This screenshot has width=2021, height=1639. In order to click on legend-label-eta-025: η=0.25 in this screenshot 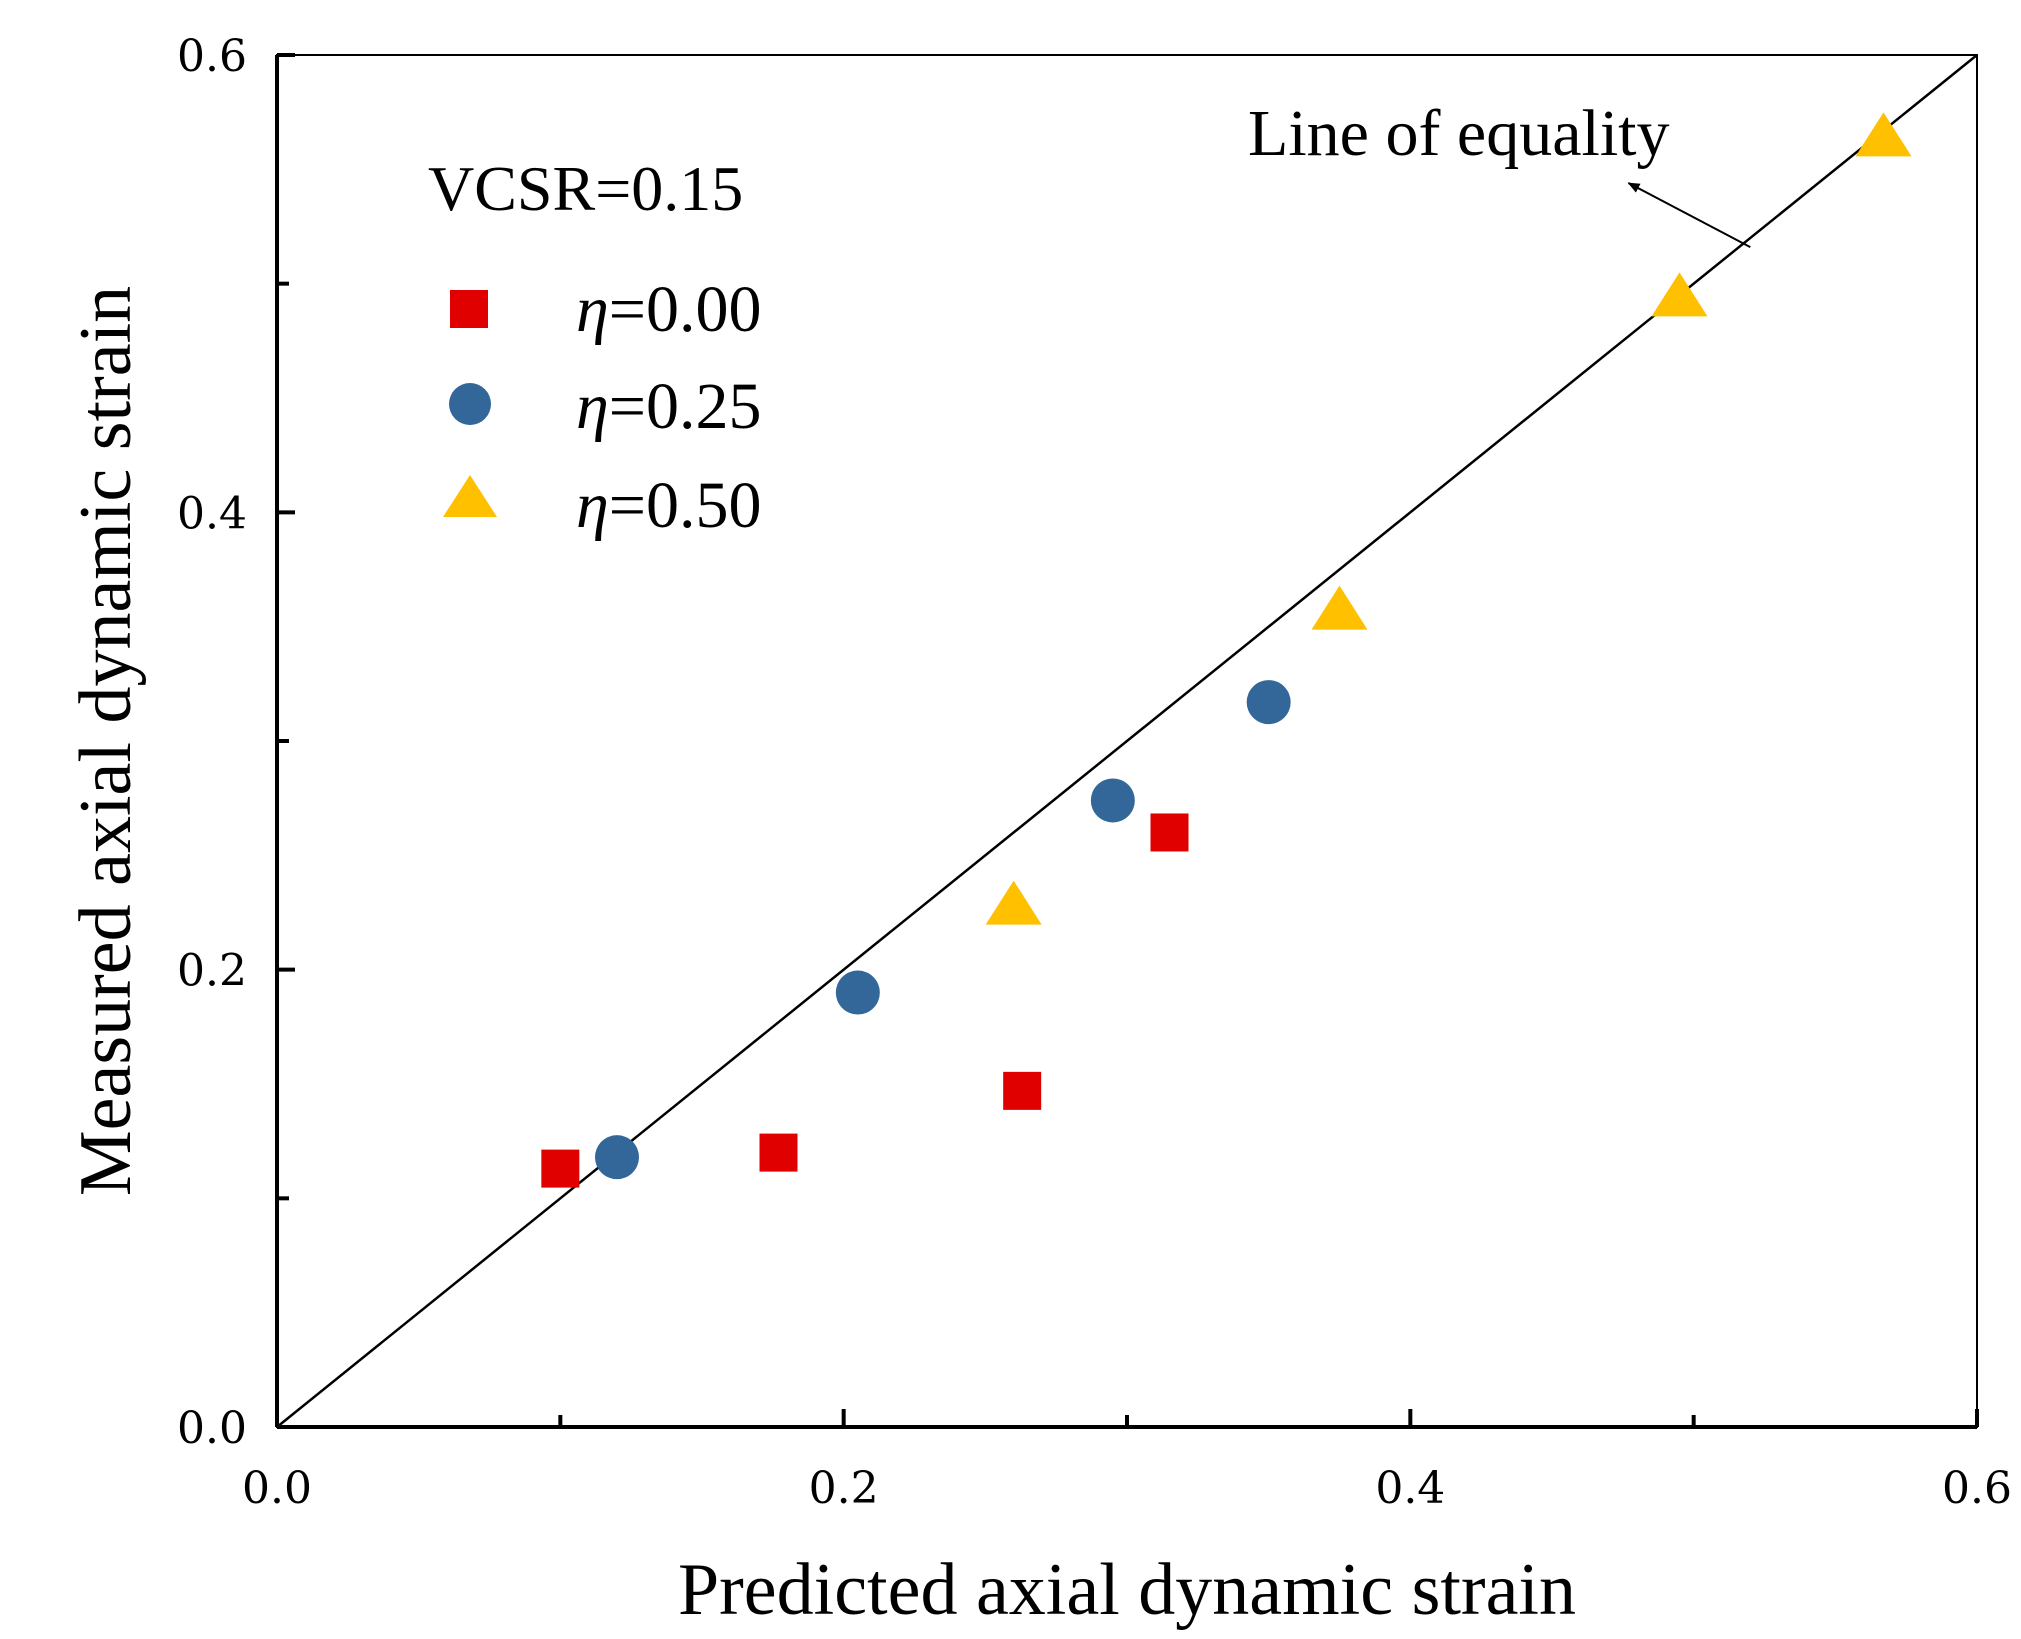, I will do `click(668, 406)`.